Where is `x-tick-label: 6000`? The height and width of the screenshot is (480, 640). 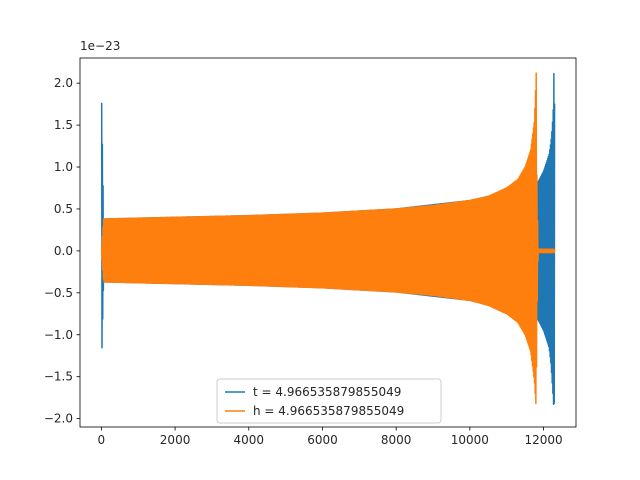 x-tick-label: 6000 is located at coordinates (322, 440).